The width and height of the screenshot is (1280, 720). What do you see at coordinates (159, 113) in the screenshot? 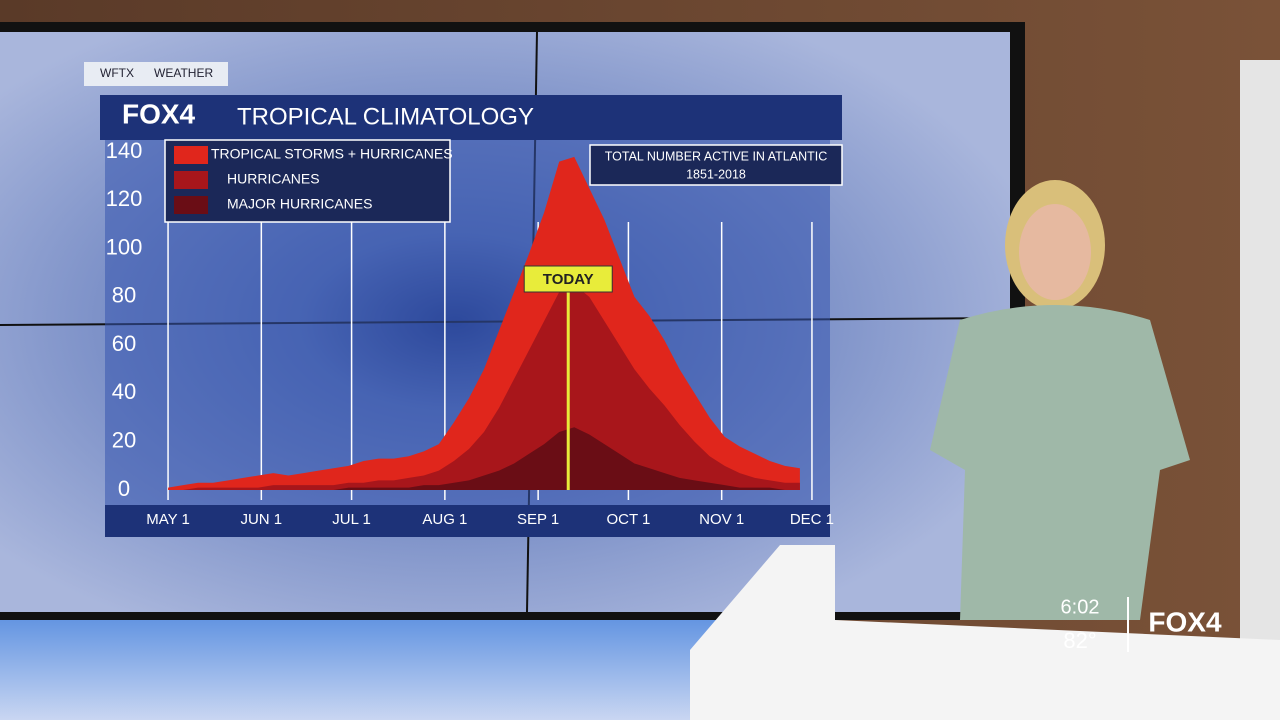
I see `logo: FOX4` at bounding box center [159, 113].